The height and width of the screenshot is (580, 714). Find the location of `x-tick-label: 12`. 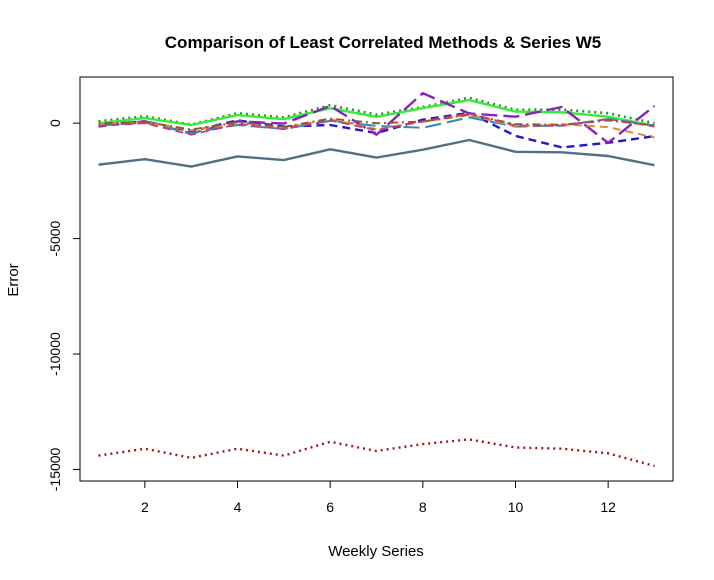

x-tick-label: 12 is located at coordinates (608, 507).